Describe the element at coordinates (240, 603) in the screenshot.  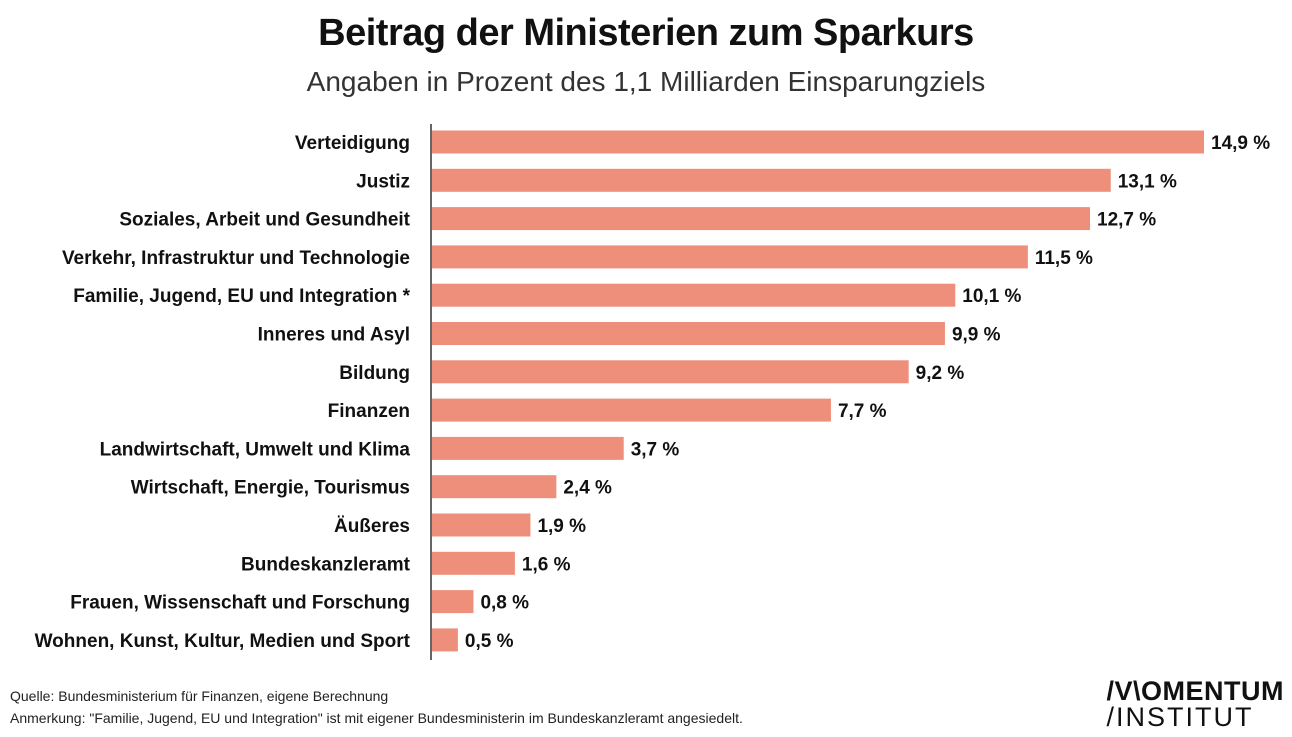
I see `category-label: Frauen, Wissenschaft und Forschung` at that location.